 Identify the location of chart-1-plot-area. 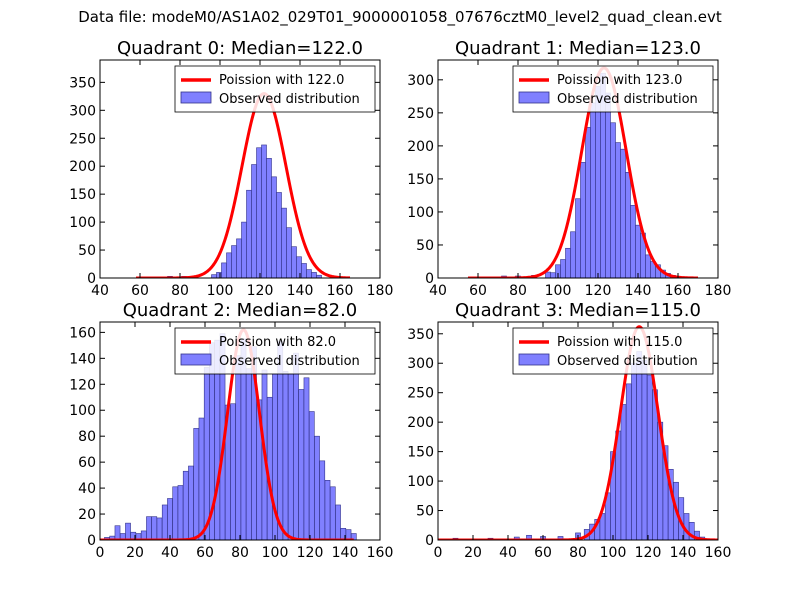
(583, 172).